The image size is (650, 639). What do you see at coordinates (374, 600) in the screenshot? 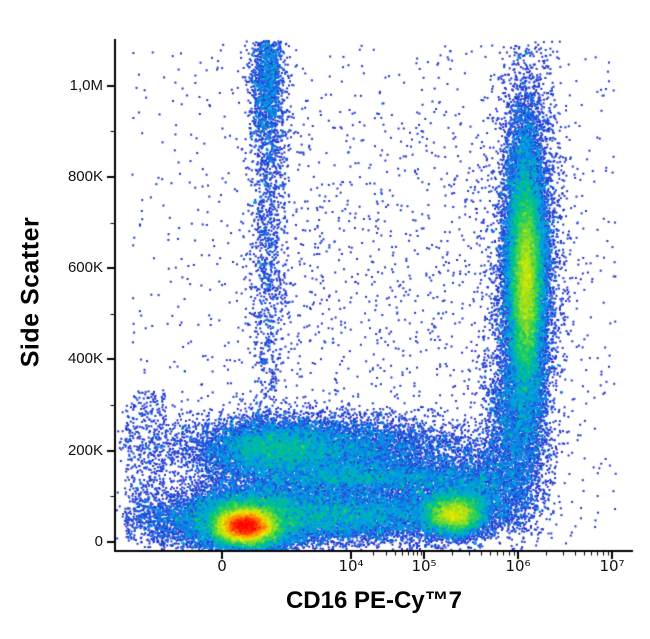
I see `x-axis-label: CD16 PE-Cy™7` at bounding box center [374, 600].